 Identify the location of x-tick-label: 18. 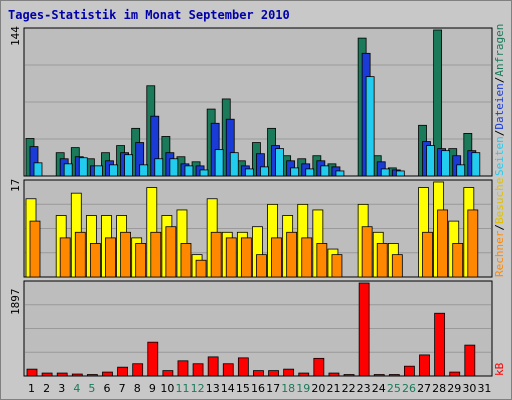
(288, 388).